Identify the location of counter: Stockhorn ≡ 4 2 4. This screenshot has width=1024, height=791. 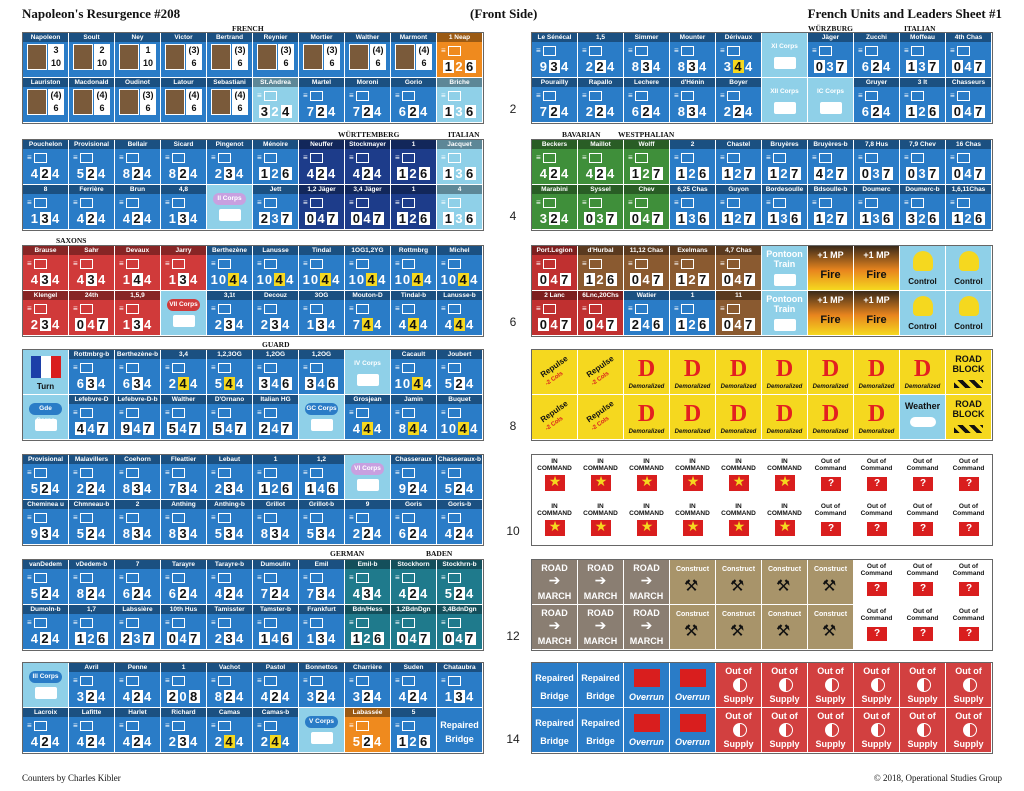
(414, 582).